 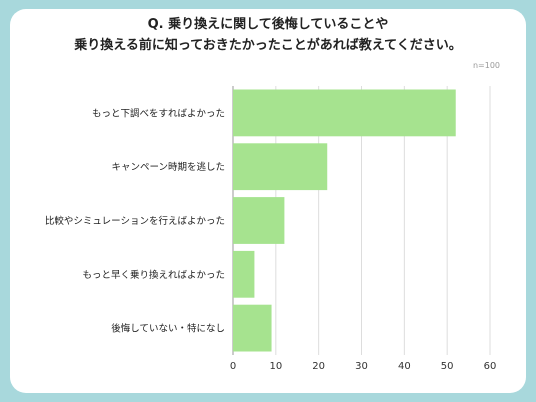 What do you see at coordinates (168, 329) in the screenshot?
I see `category-label: 後悔していない・特になし` at bounding box center [168, 329].